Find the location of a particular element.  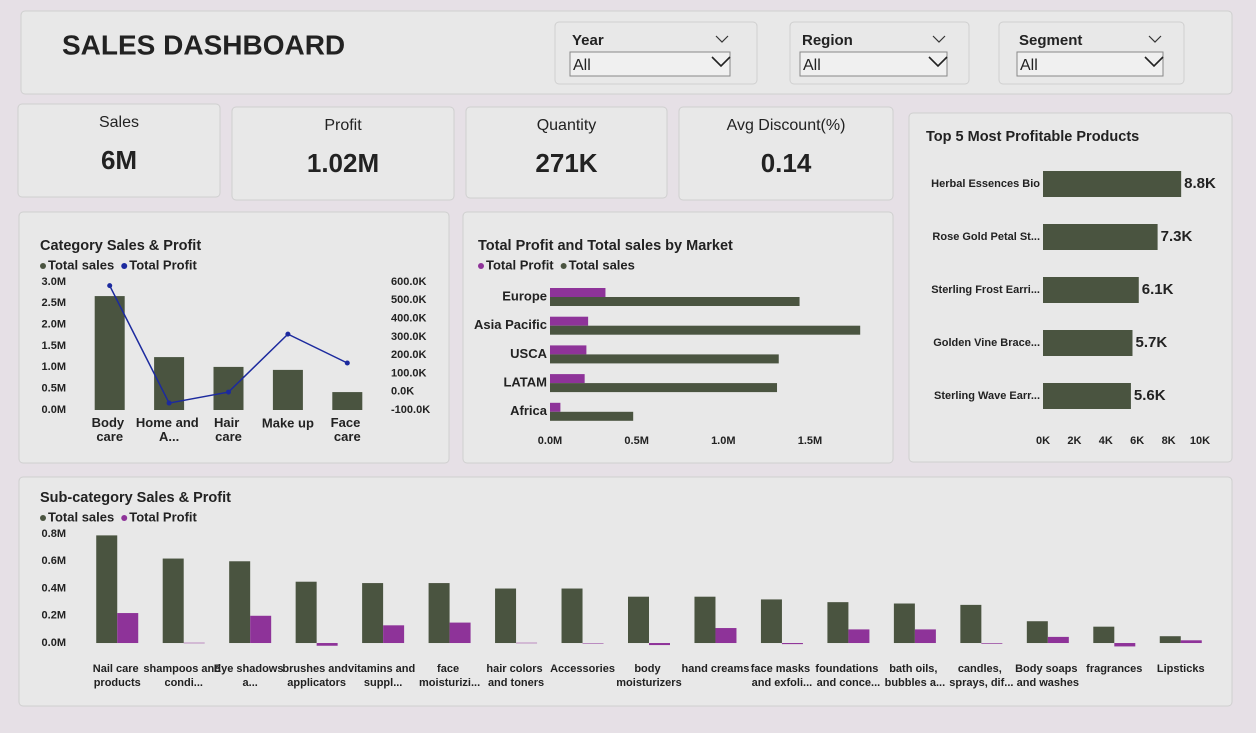

data-label: 7.3K is located at coordinates (1177, 236).